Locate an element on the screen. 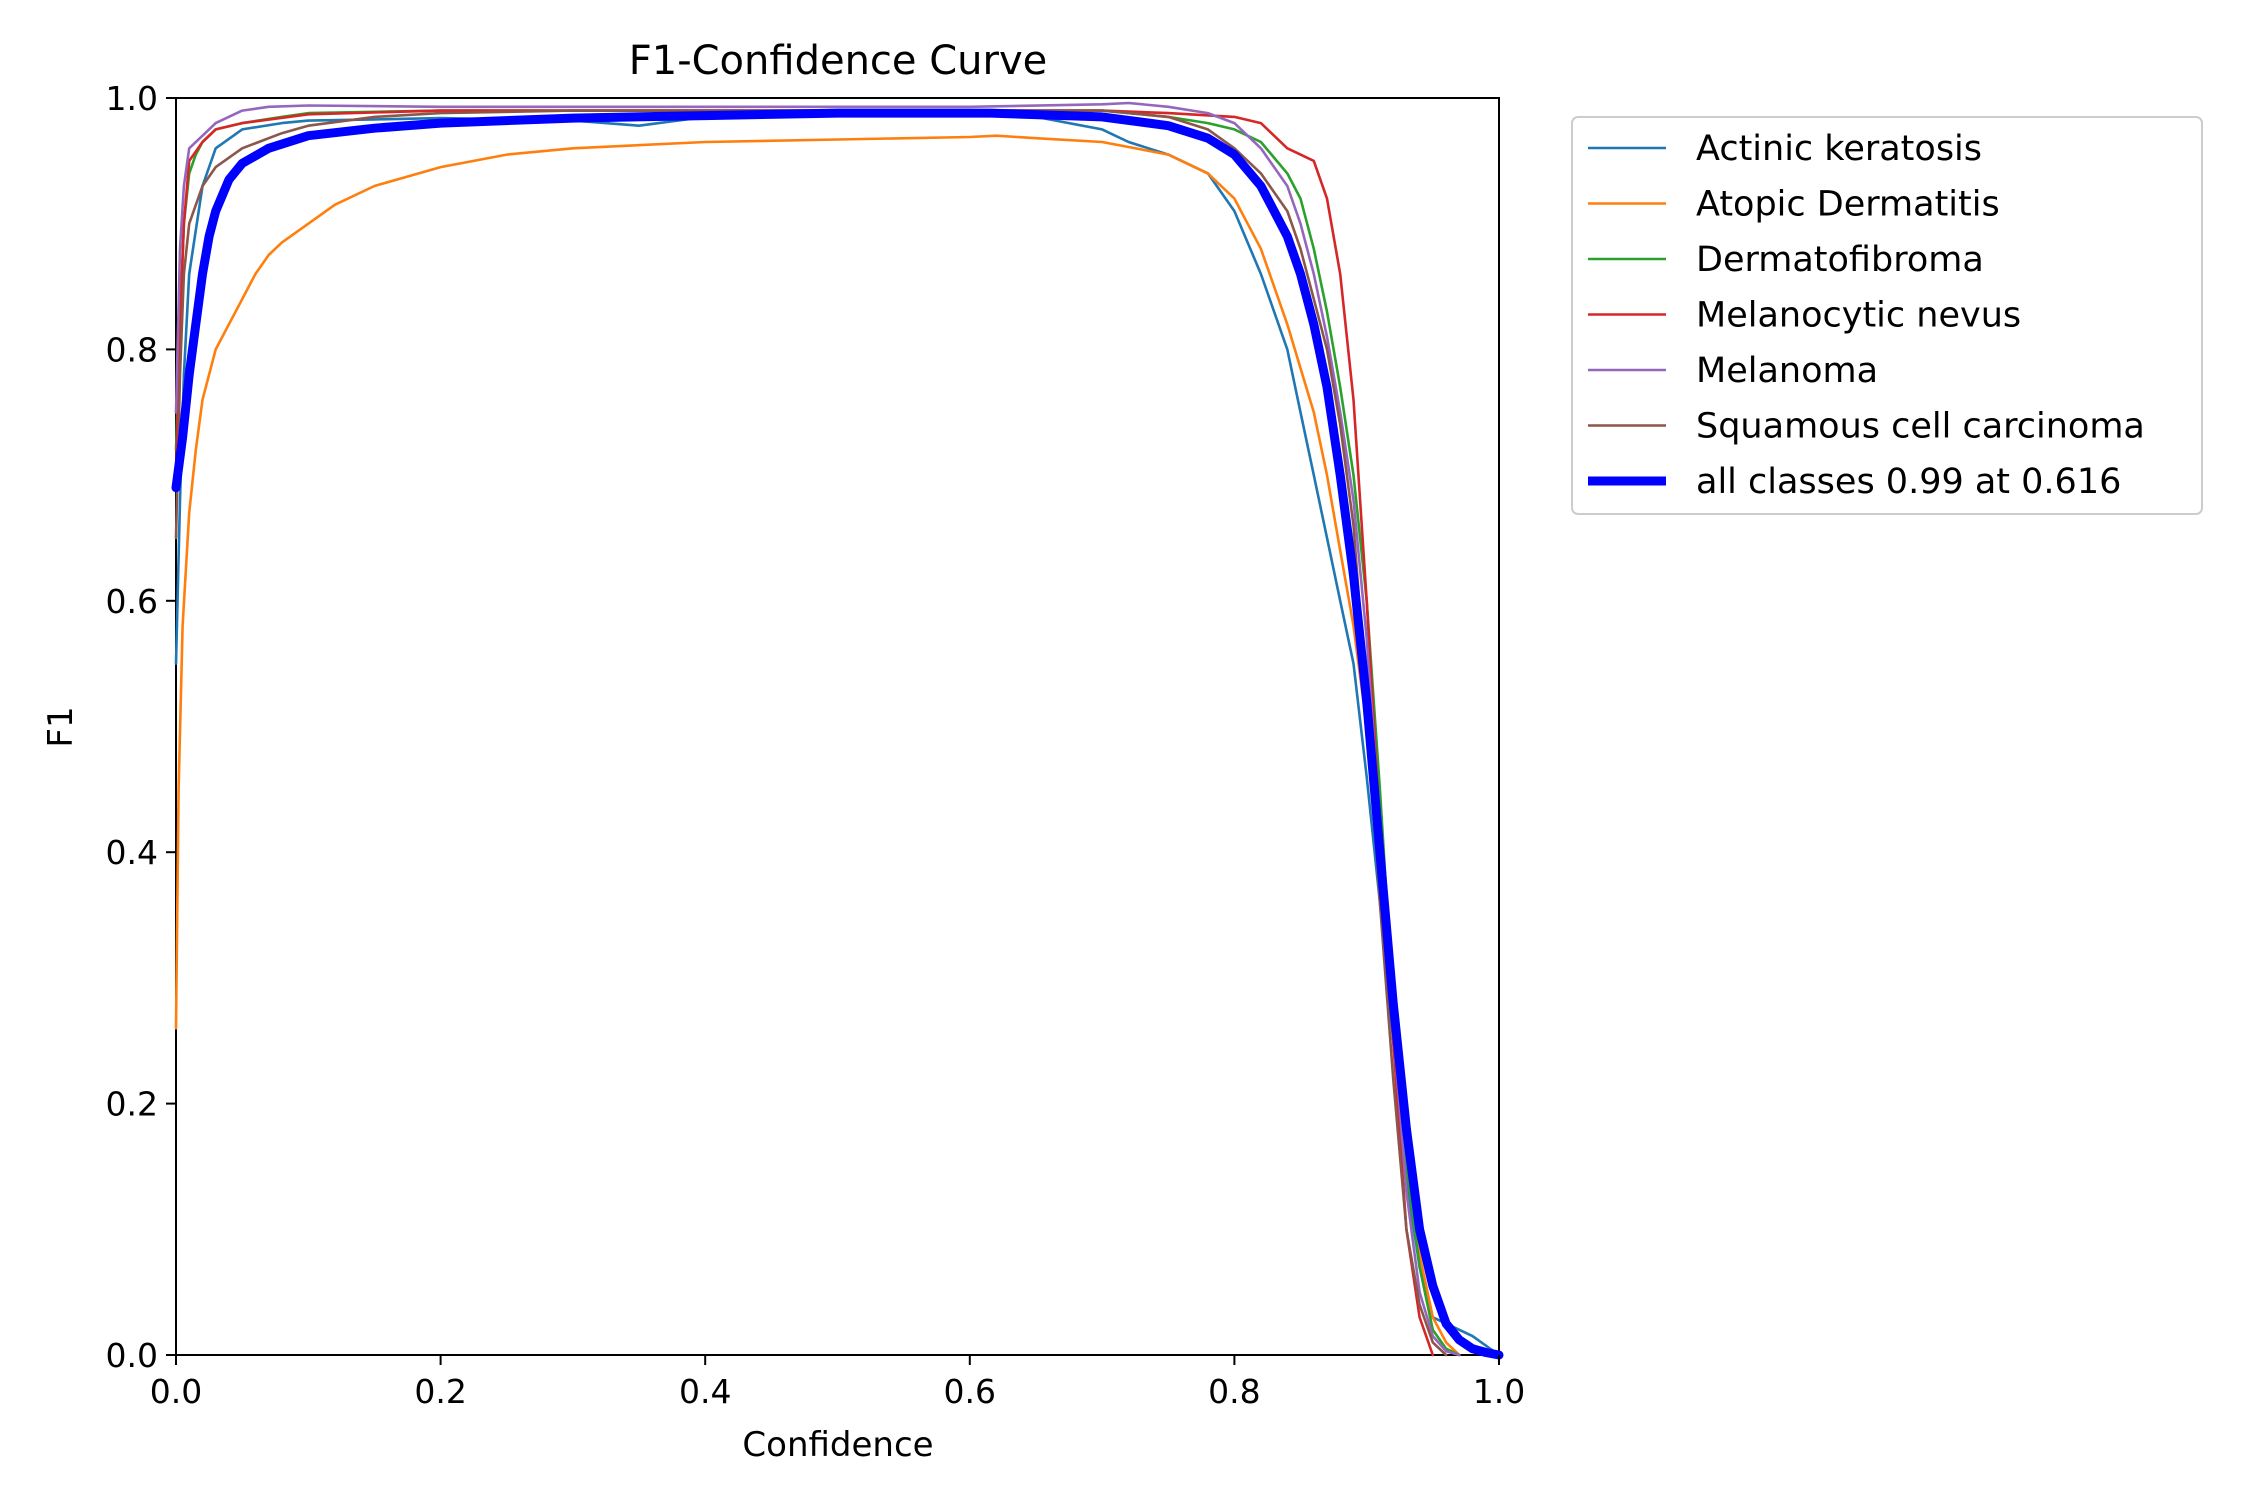  y-axis-label: F1 is located at coordinates (61, 726).